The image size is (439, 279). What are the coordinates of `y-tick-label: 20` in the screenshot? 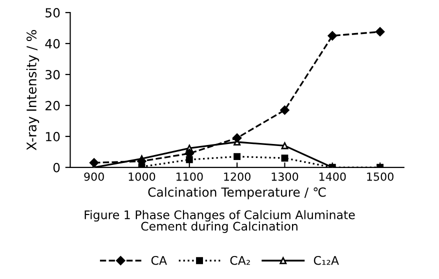 It's located at (53, 105).